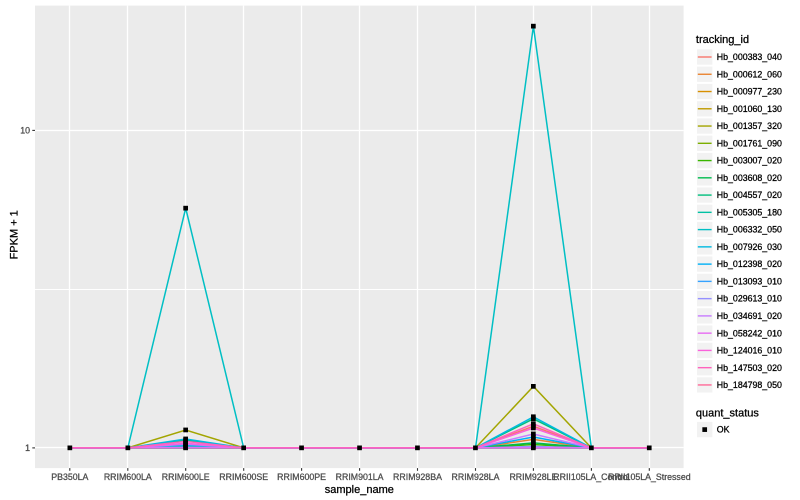 The image size is (800, 500). What do you see at coordinates (25, 131) in the screenshot?
I see `svg-text: 10` at bounding box center [25, 131].